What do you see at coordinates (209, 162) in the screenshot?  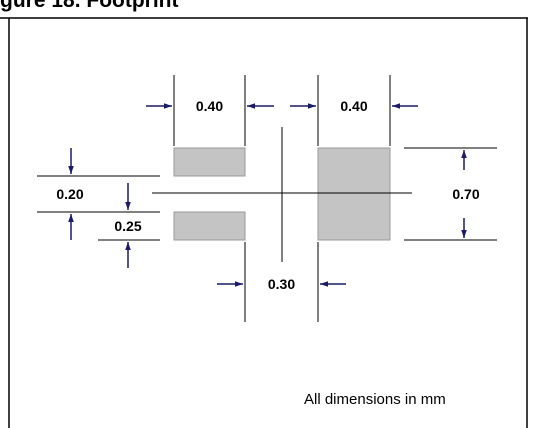 I see `small-pad-top` at bounding box center [209, 162].